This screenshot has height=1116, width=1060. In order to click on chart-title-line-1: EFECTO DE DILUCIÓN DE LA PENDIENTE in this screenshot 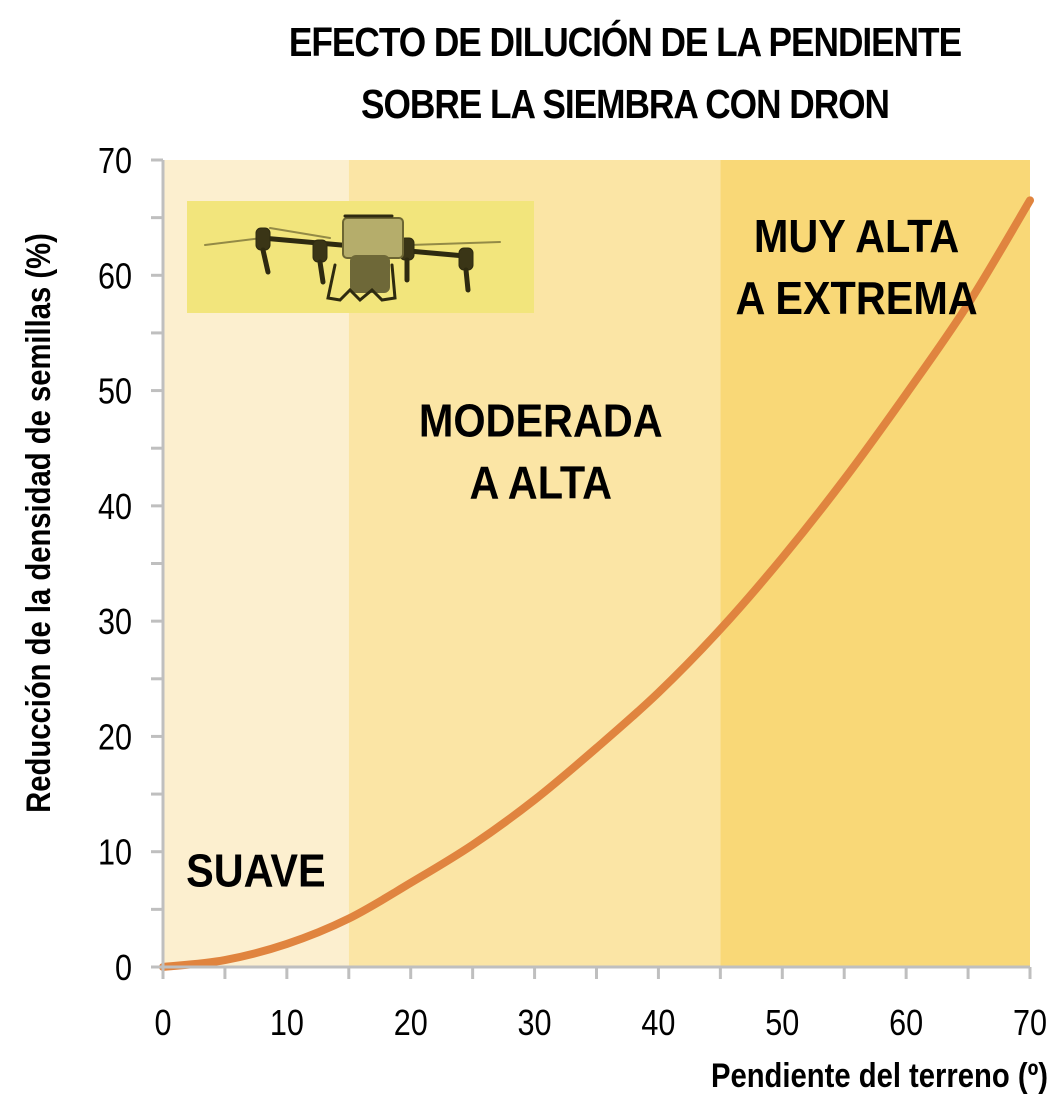, I will do `click(625, 42)`.